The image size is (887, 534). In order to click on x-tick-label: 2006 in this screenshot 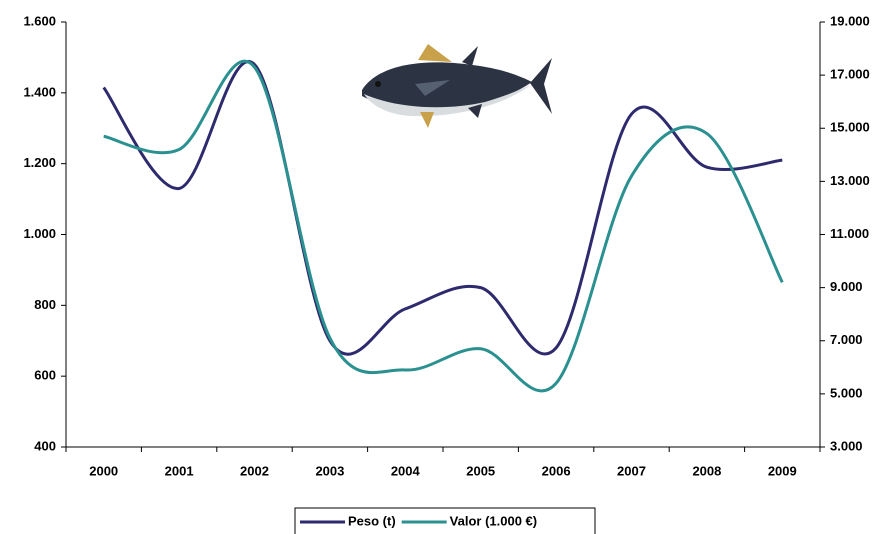, I will do `click(556, 470)`.